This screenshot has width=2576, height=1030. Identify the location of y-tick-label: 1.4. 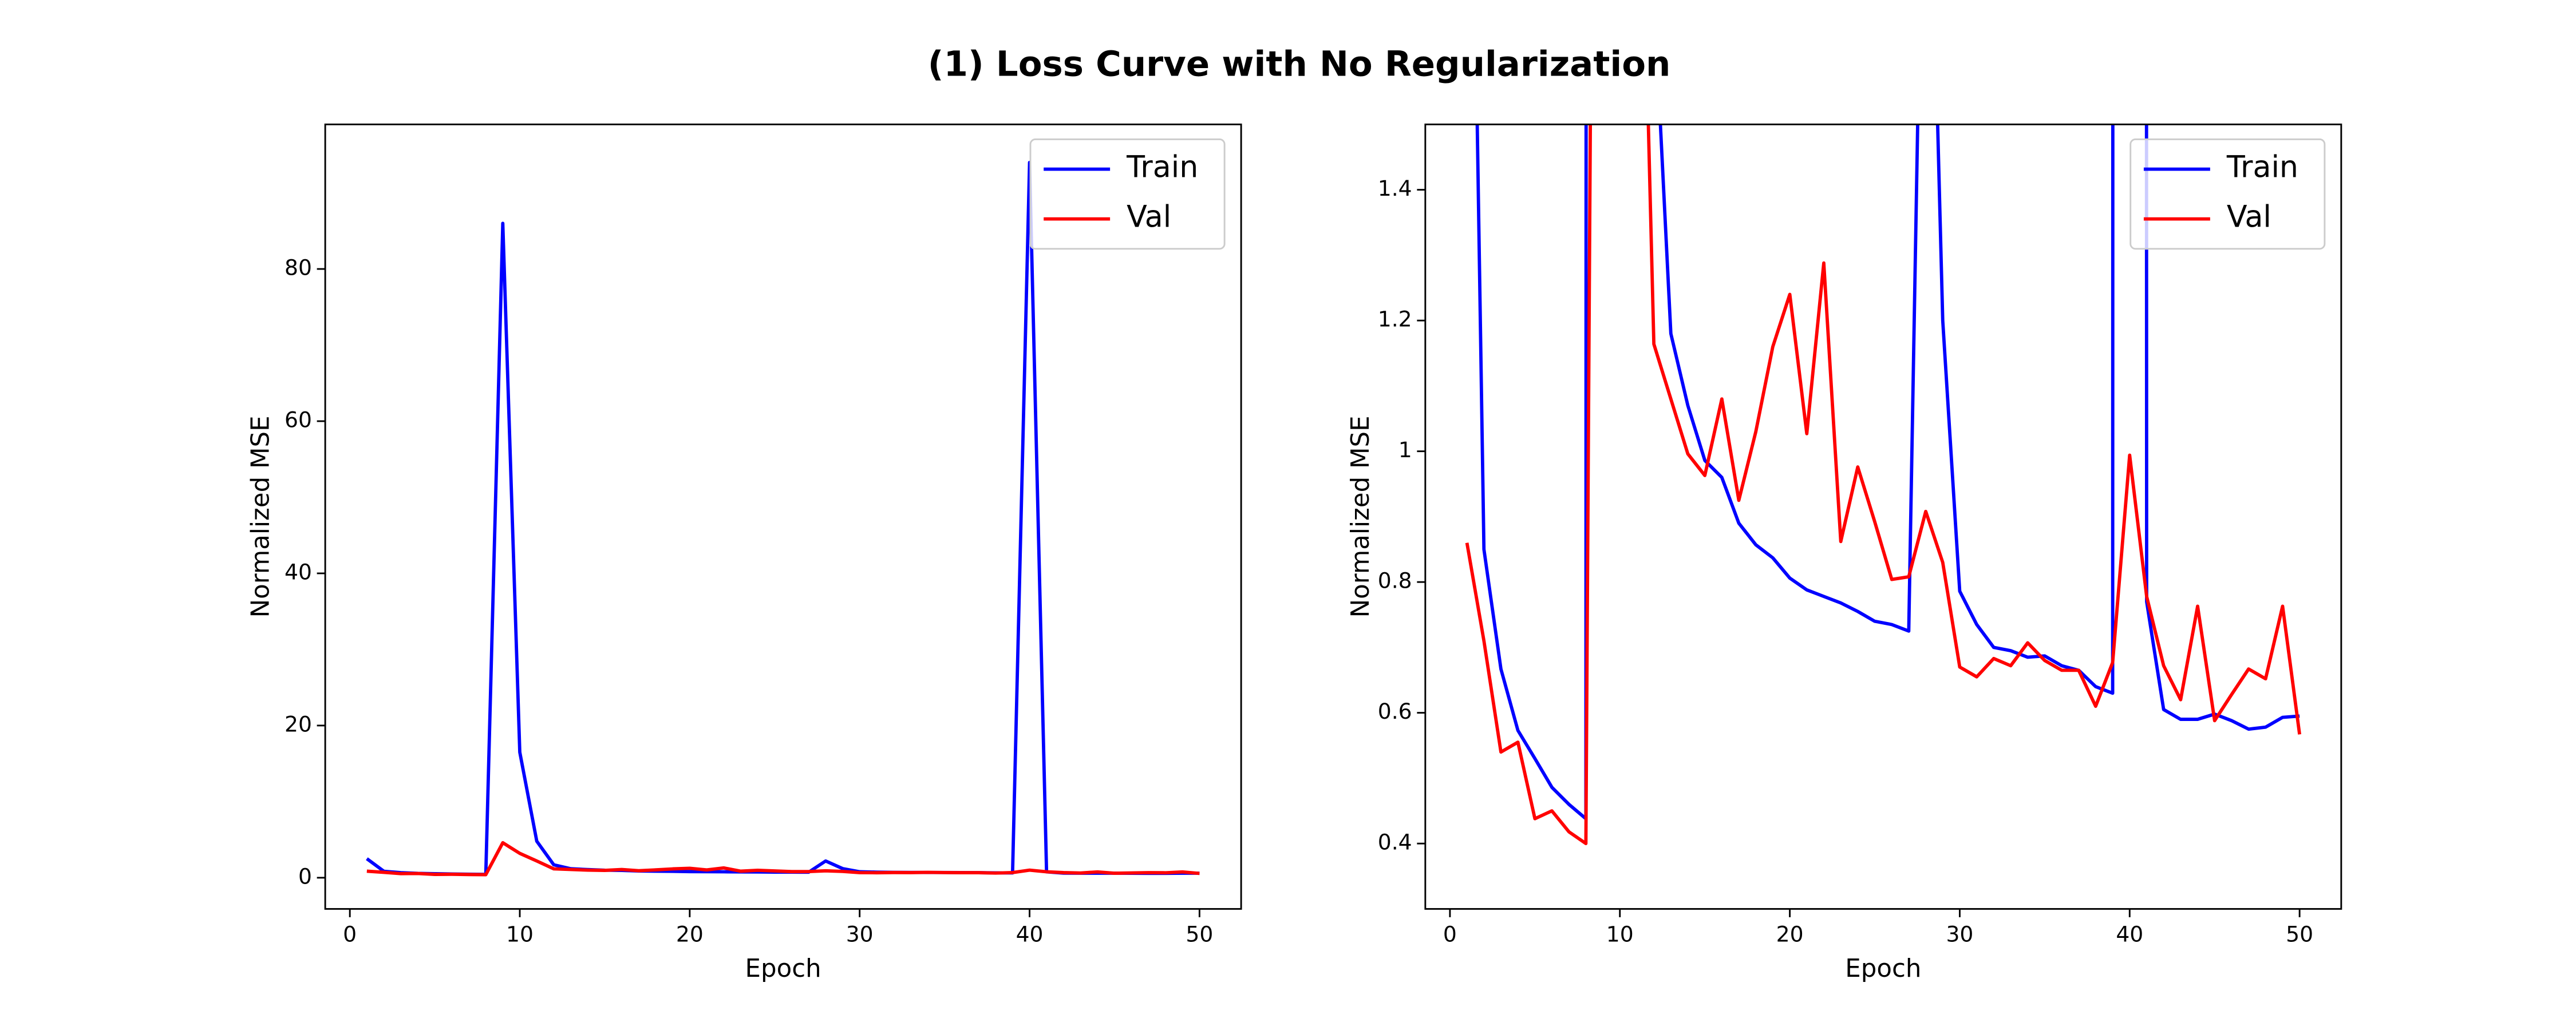
(1395, 188).